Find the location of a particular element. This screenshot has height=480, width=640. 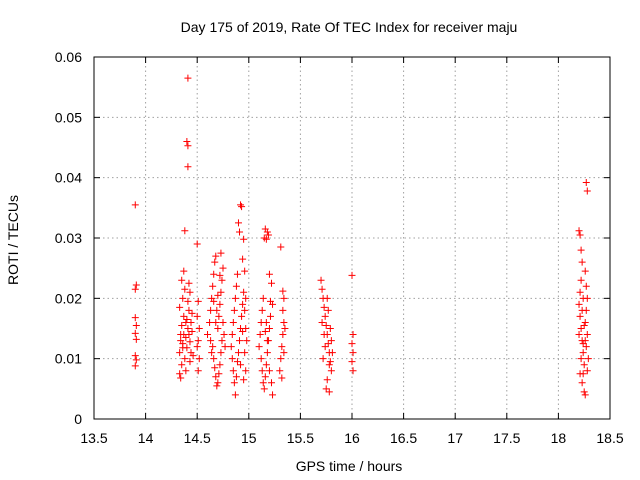

y-tick-label: 0.03 is located at coordinates (68, 238).